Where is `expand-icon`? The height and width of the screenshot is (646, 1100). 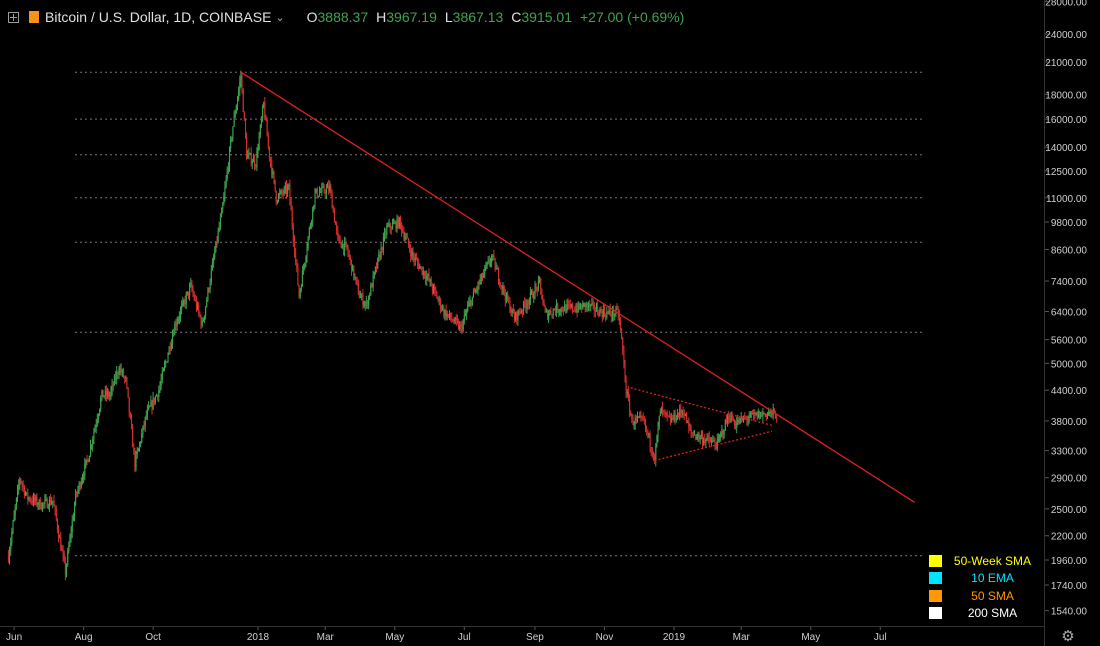
expand-icon is located at coordinates (13, 17).